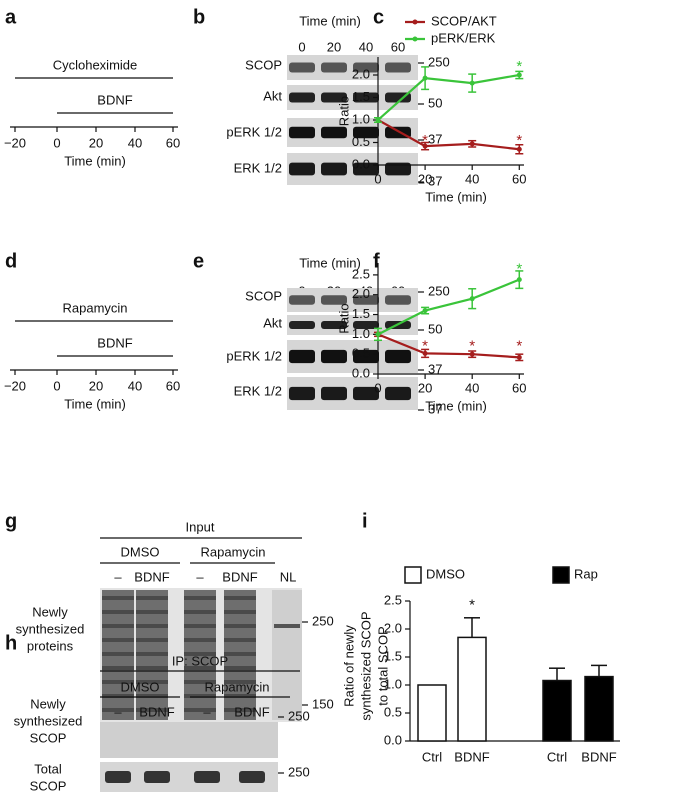  What do you see at coordinates (378, 17) in the screenshot?
I see `panel-label: c` at bounding box center [378, 17].